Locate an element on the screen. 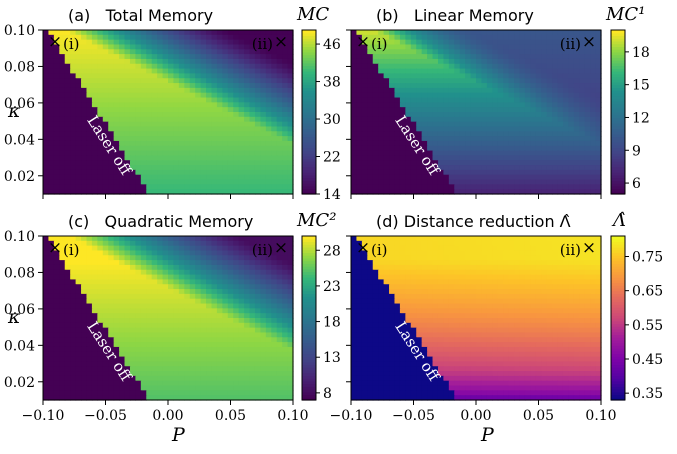 This screenshot has height=454, width=677. colorbar-tick-label: 23 is located at coordinates (332, 287).